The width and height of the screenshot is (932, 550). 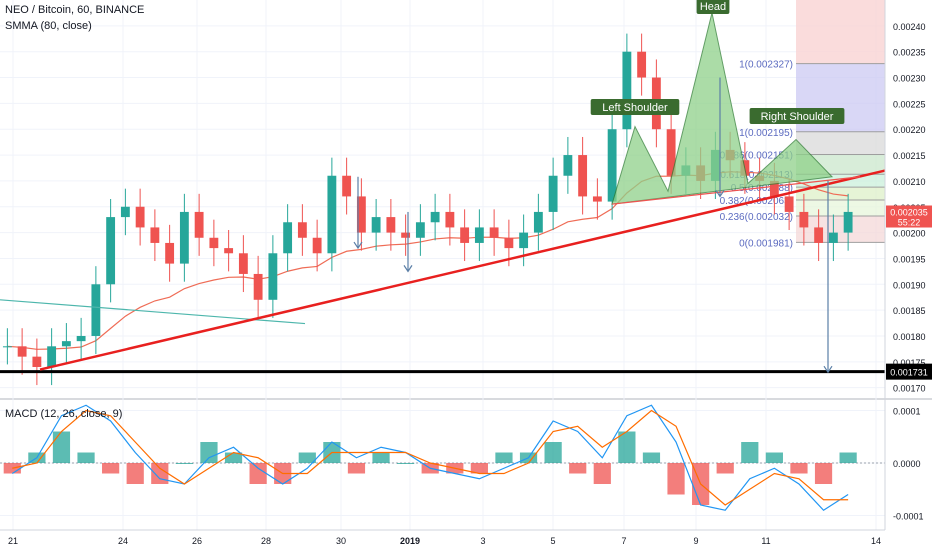 What do you see at coordinates (909, 27) in the screenshot?
I see `price-tick-label: 0.00240` at bounding box center [909, 27].